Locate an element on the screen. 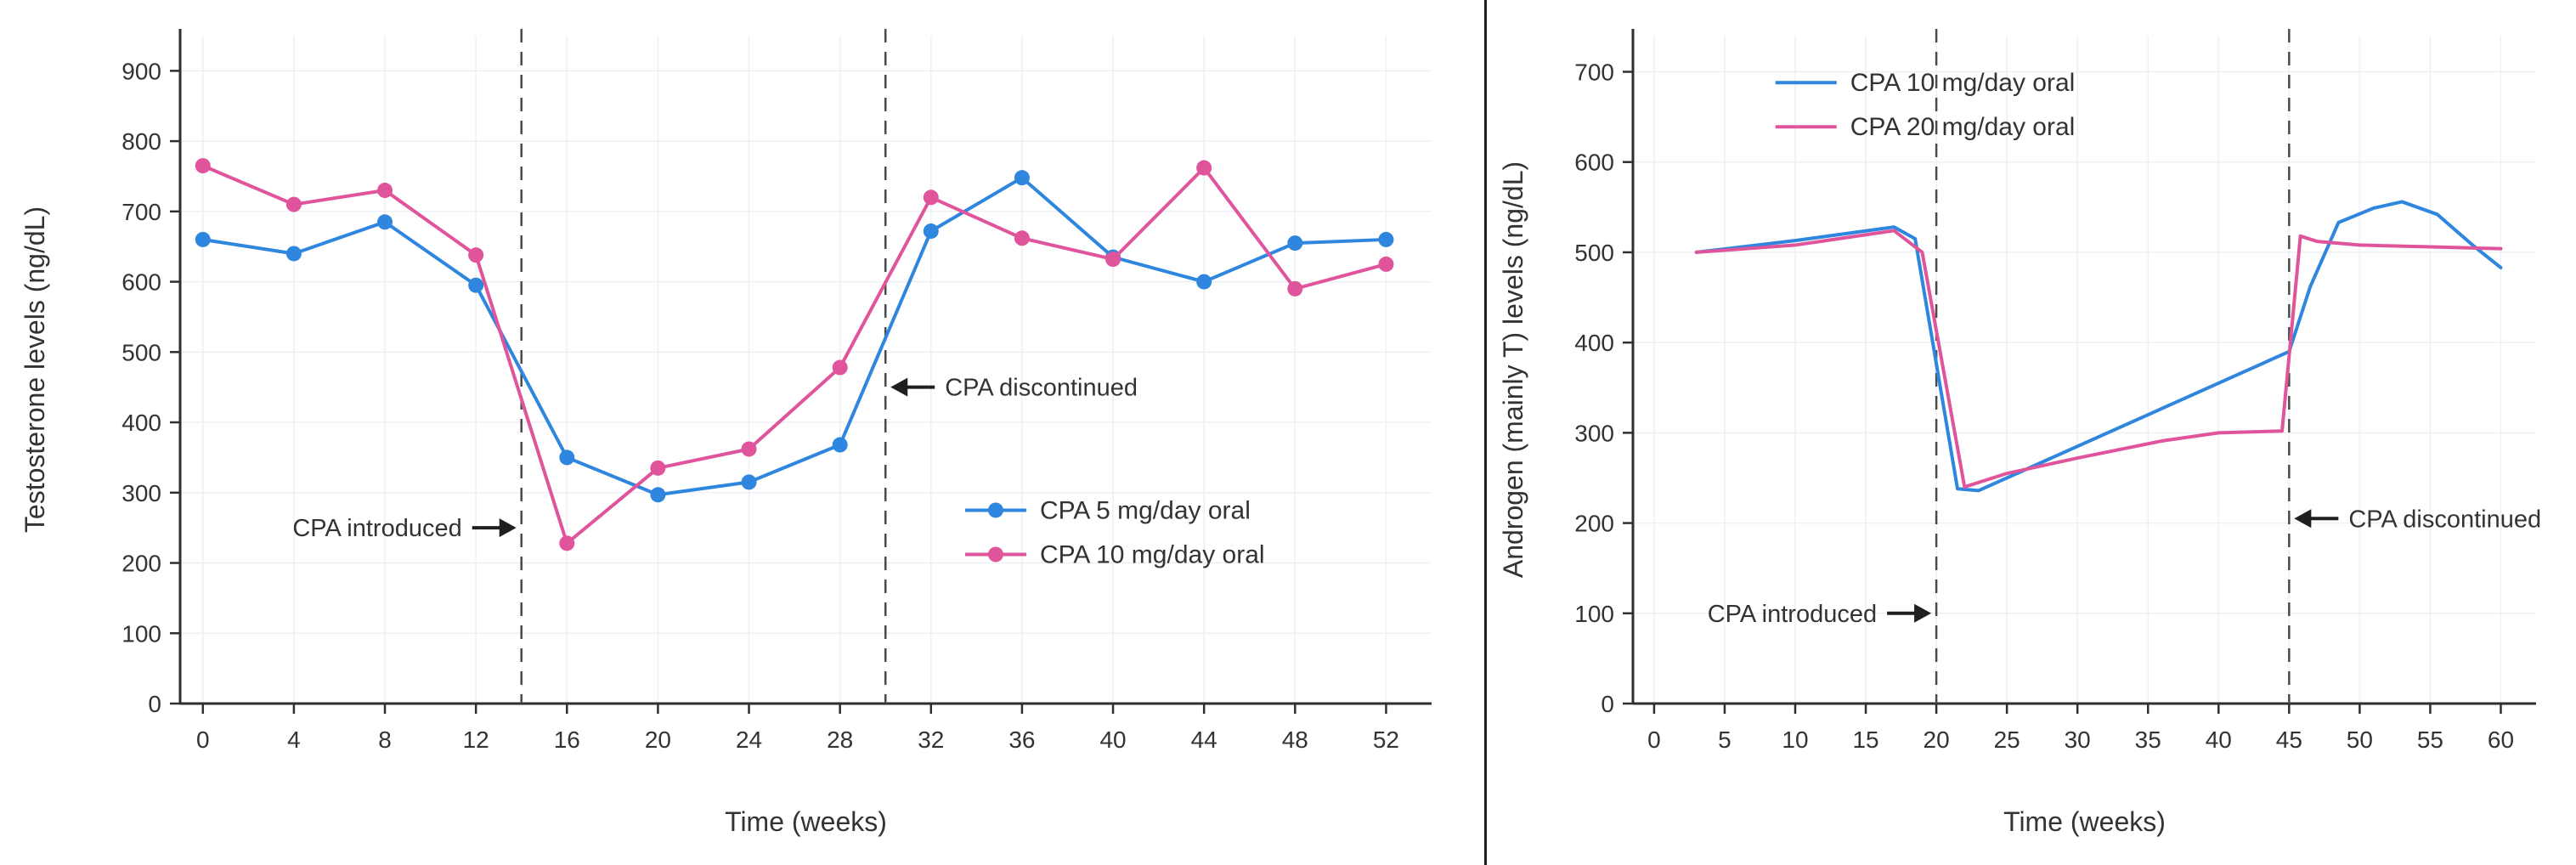 This screenshot has width=2576, height=865. x-tick-label: 15 is located at coordinates (1865, 739).